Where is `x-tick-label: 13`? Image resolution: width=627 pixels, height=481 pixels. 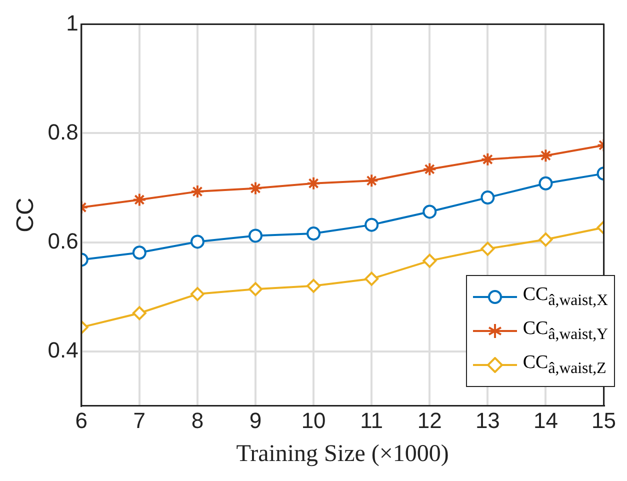
x-tick-label: 13 is located at coordinates (487, 421).